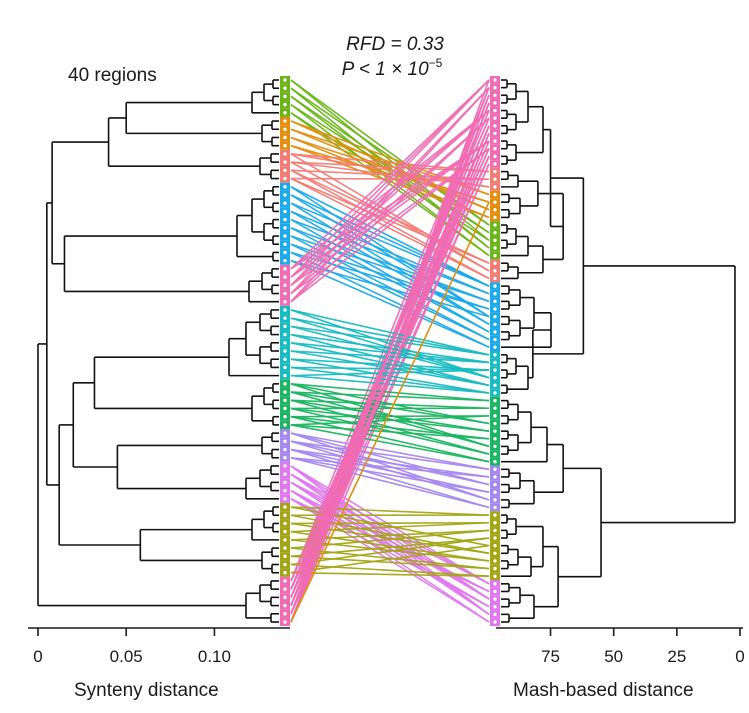 The height and width of the screenshot is (713, 749). Describe the element at coordinates (436, 63) in the screenshot. I see `p-value-exponent: −5` at that location.